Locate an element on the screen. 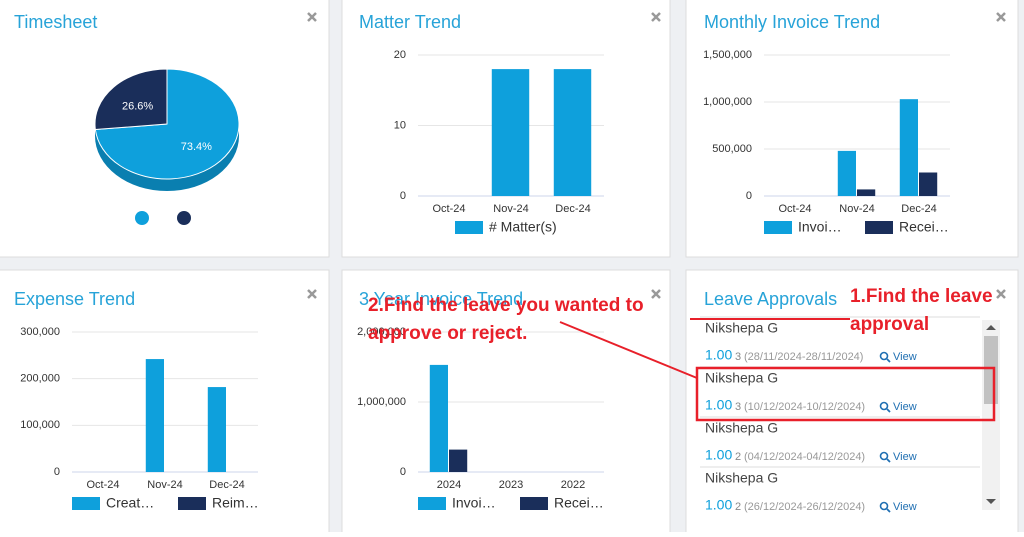 Image resolution: width=1024 pixels, height=537 pixels. annotation-lines is located at coordinates (704, 348).